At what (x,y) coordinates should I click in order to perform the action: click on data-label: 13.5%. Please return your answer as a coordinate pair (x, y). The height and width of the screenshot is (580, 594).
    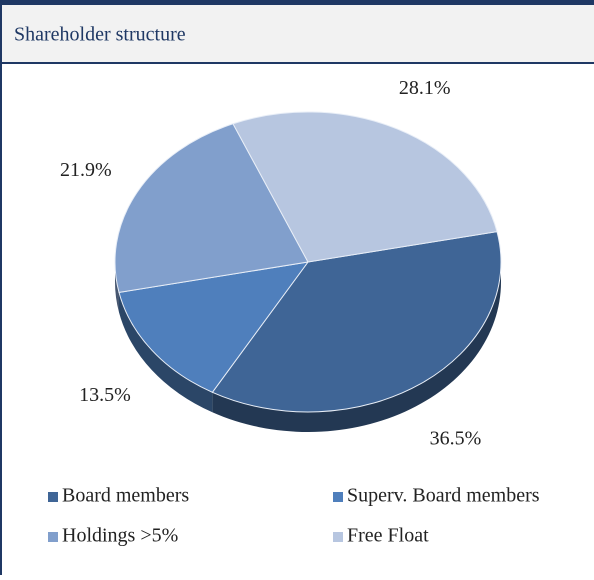
    Looking at the image, I should click on (105, 395).